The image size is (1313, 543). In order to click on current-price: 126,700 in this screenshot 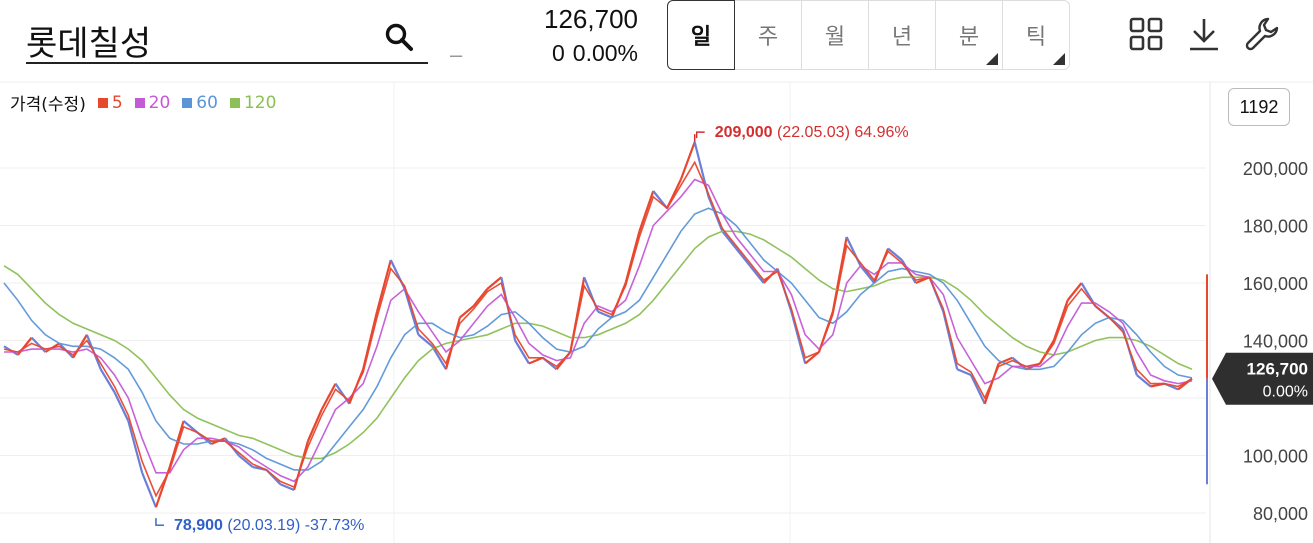, I will do `click(591, 19)`.